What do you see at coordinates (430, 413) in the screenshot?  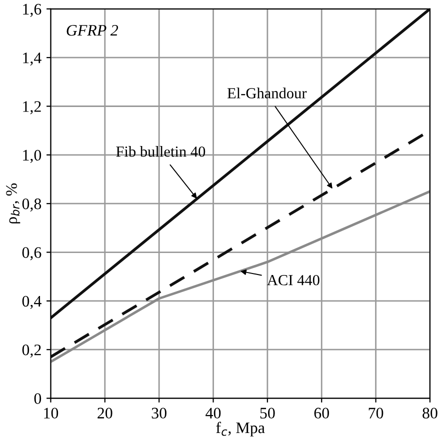 I see `x-tick-label: 80` at bounding box center [430, 413].